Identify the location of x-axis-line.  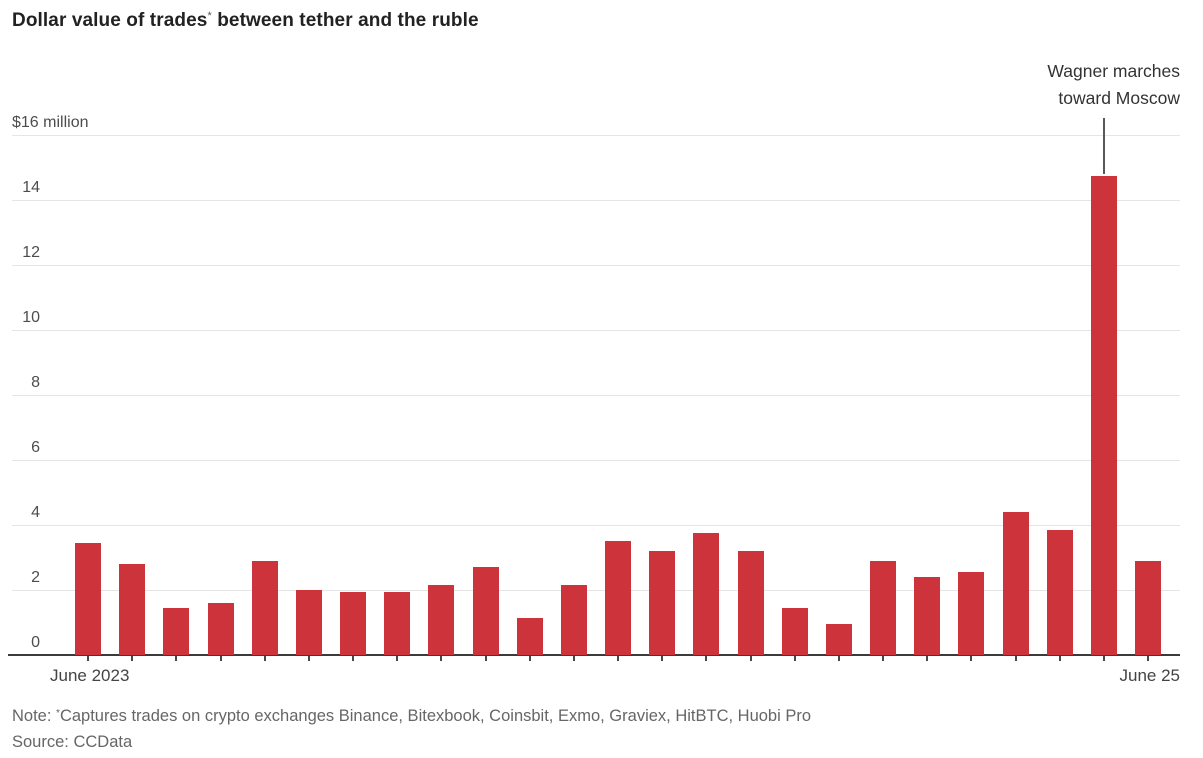
(594, 655).